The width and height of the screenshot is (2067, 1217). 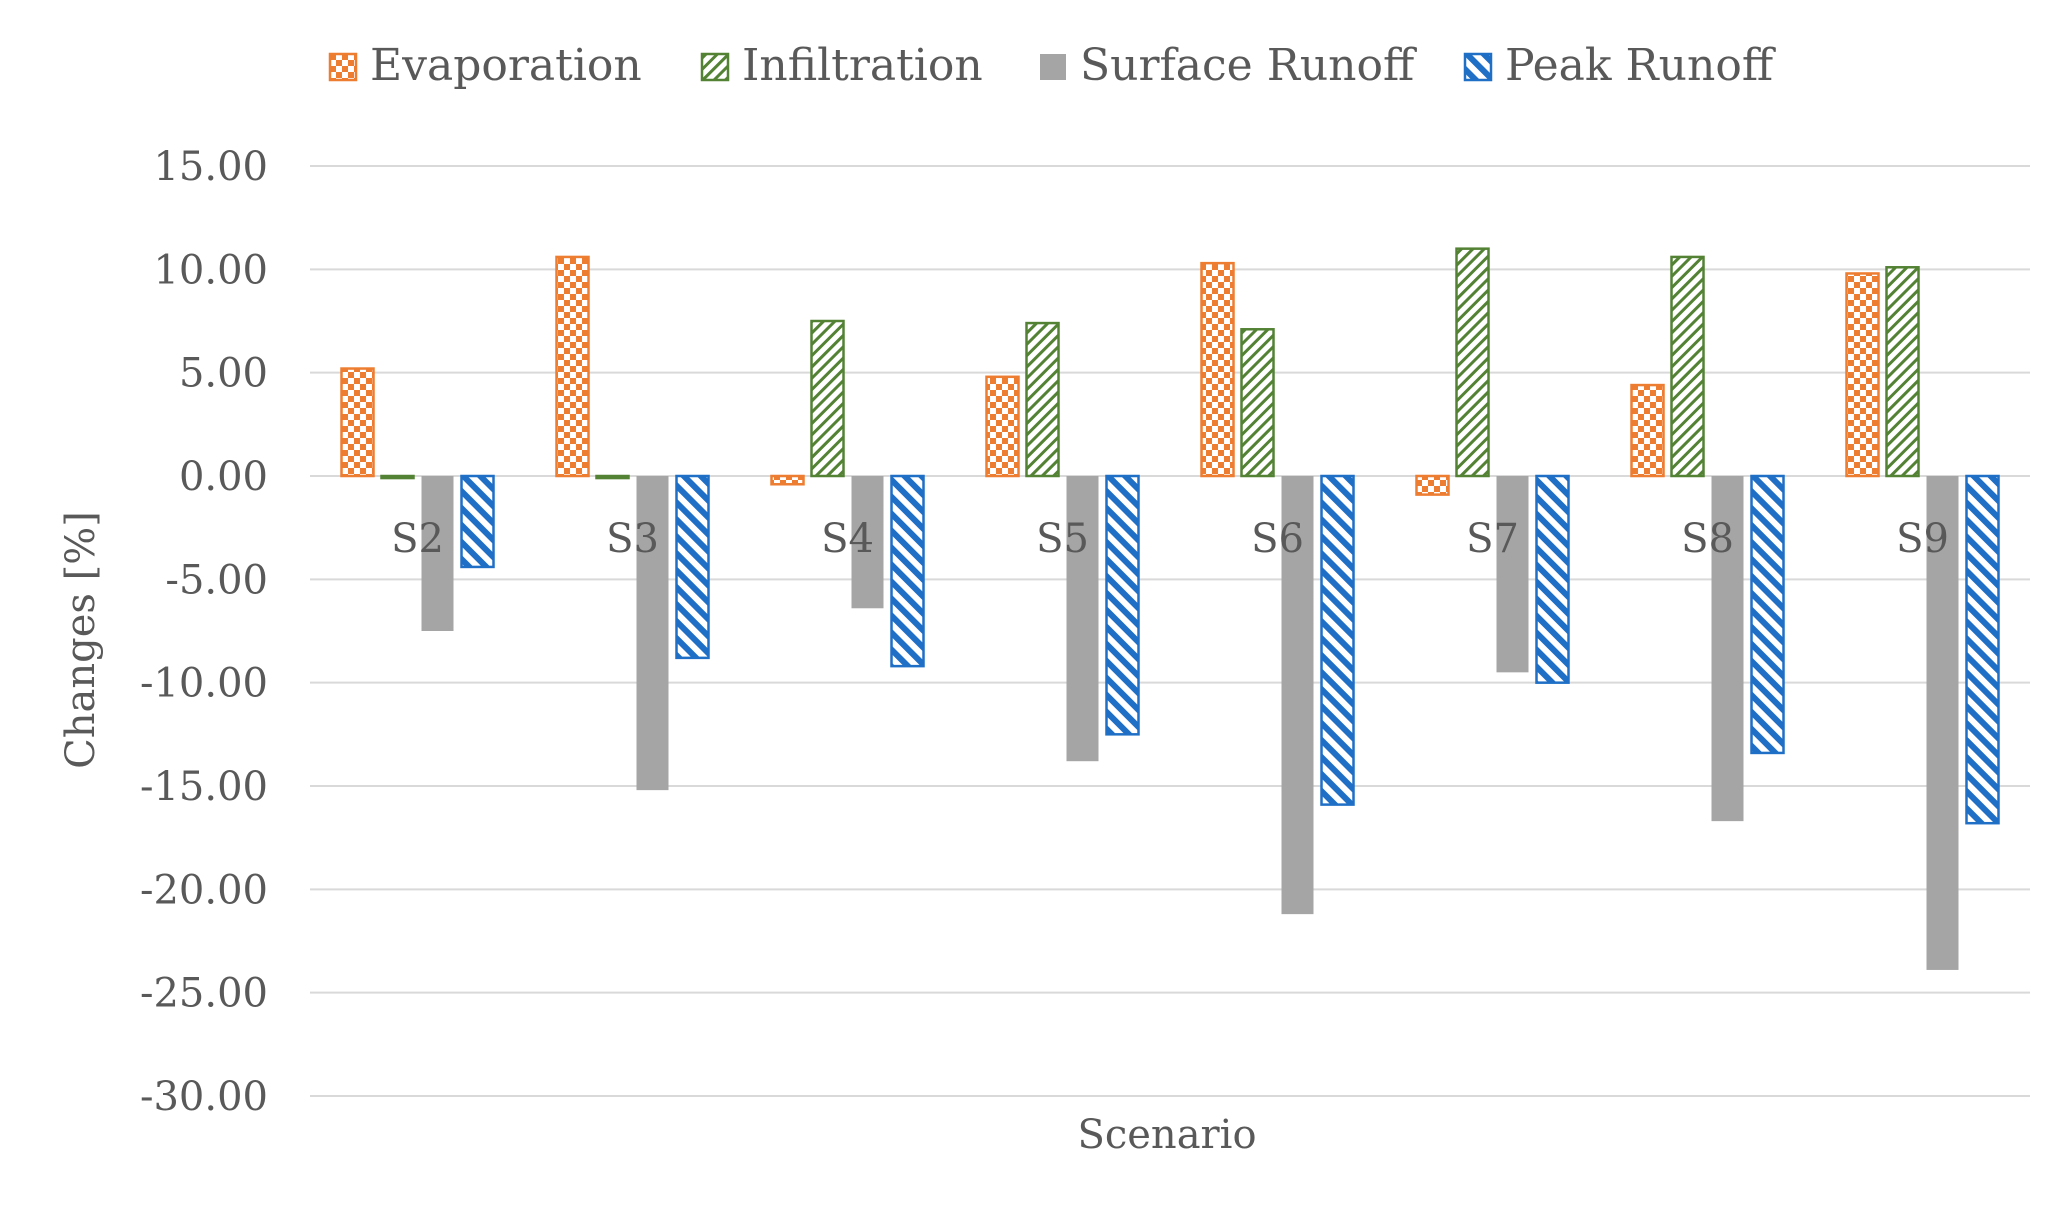 What do you see at coordinates (1640, 65) in the screenshot?
I see `legend-label: Peak Runoff` at bounding box center [1640, 65].